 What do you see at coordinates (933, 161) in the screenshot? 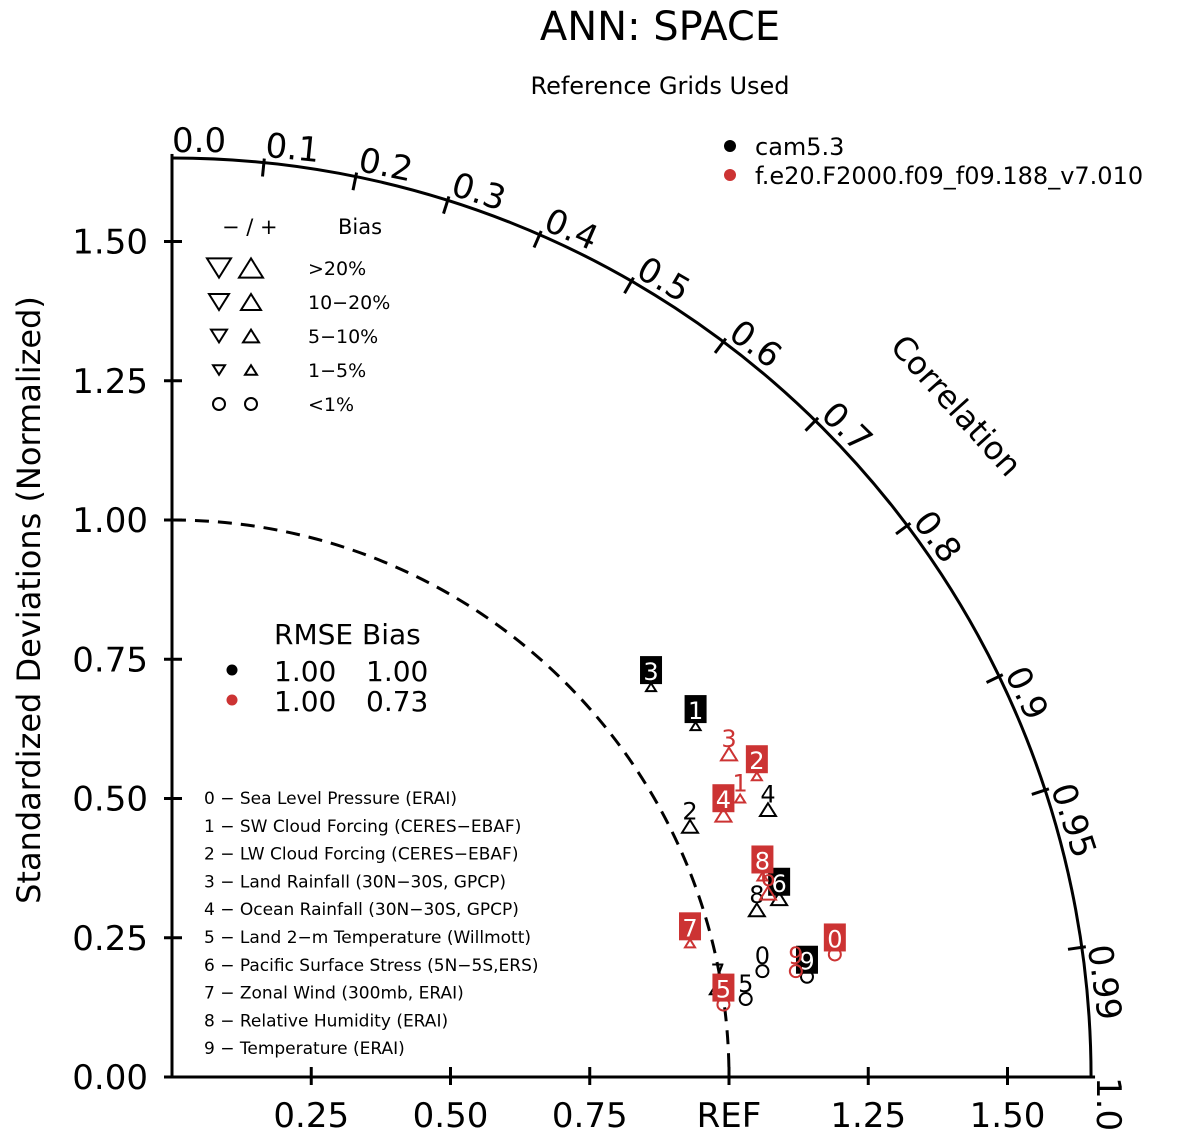
I see `series-legend: cam5.3f.e20.F2000.f09_f09.188_v7.010` at bounding box center [933, 161].